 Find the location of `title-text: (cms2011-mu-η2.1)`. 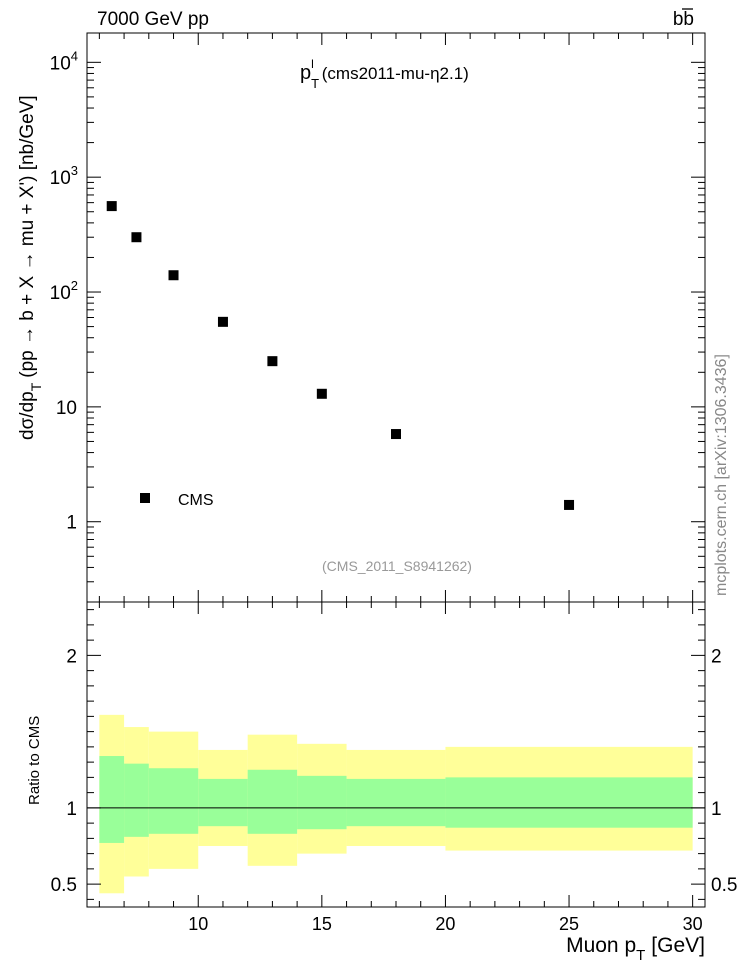

title-text: (cms2011-mu-η2.1) is located at coordinates (395, 73).